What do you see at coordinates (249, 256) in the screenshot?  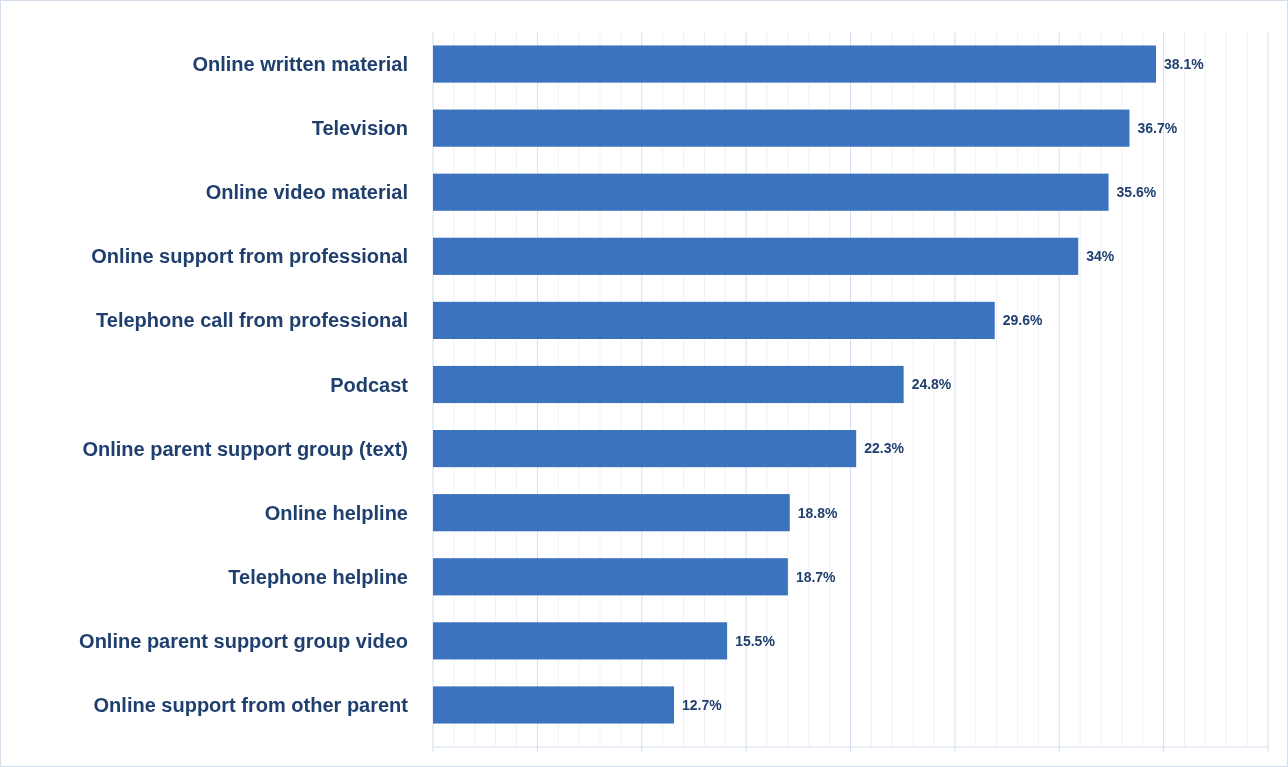 I see `y-tick-label: Online support from professional` at bounding box center [249, 256].